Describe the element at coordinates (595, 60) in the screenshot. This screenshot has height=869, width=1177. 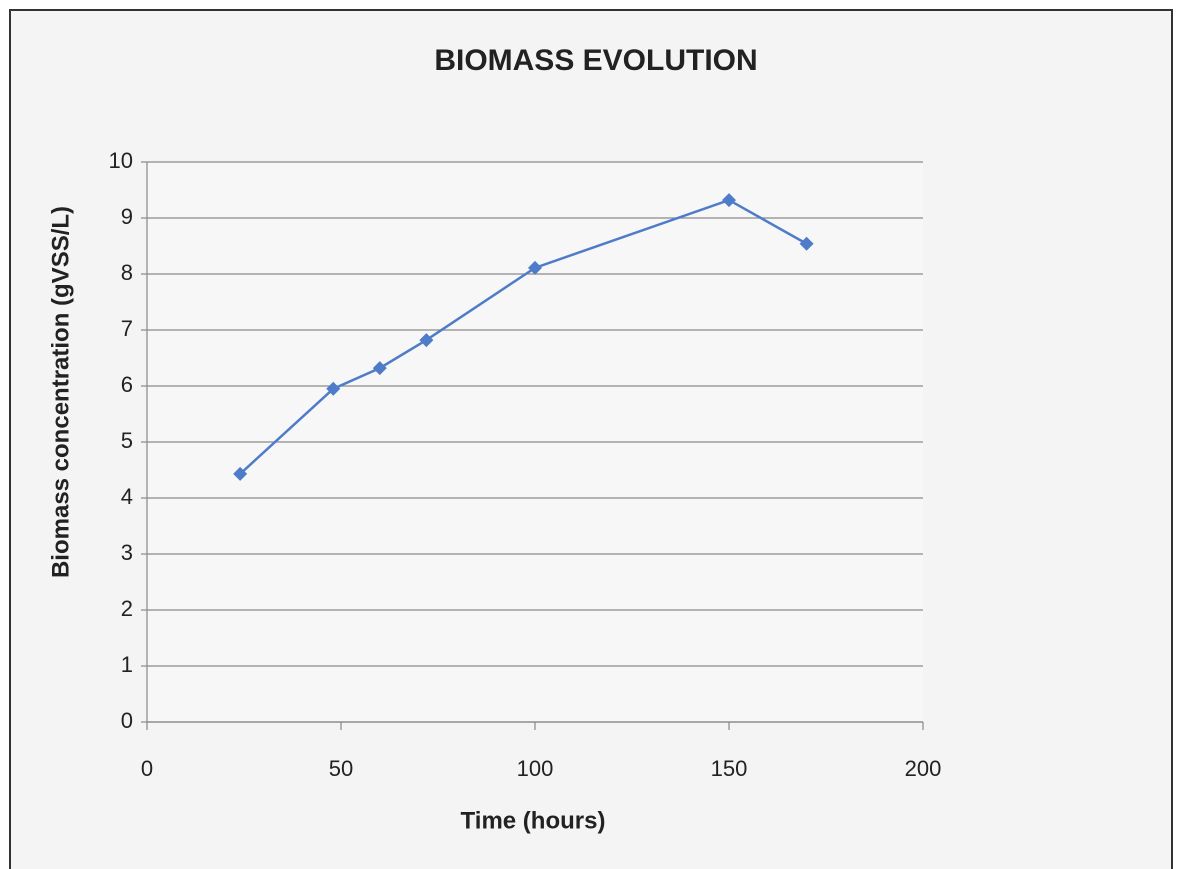
I see `chart-title: BIOMASS EVOLUTION` at that location.